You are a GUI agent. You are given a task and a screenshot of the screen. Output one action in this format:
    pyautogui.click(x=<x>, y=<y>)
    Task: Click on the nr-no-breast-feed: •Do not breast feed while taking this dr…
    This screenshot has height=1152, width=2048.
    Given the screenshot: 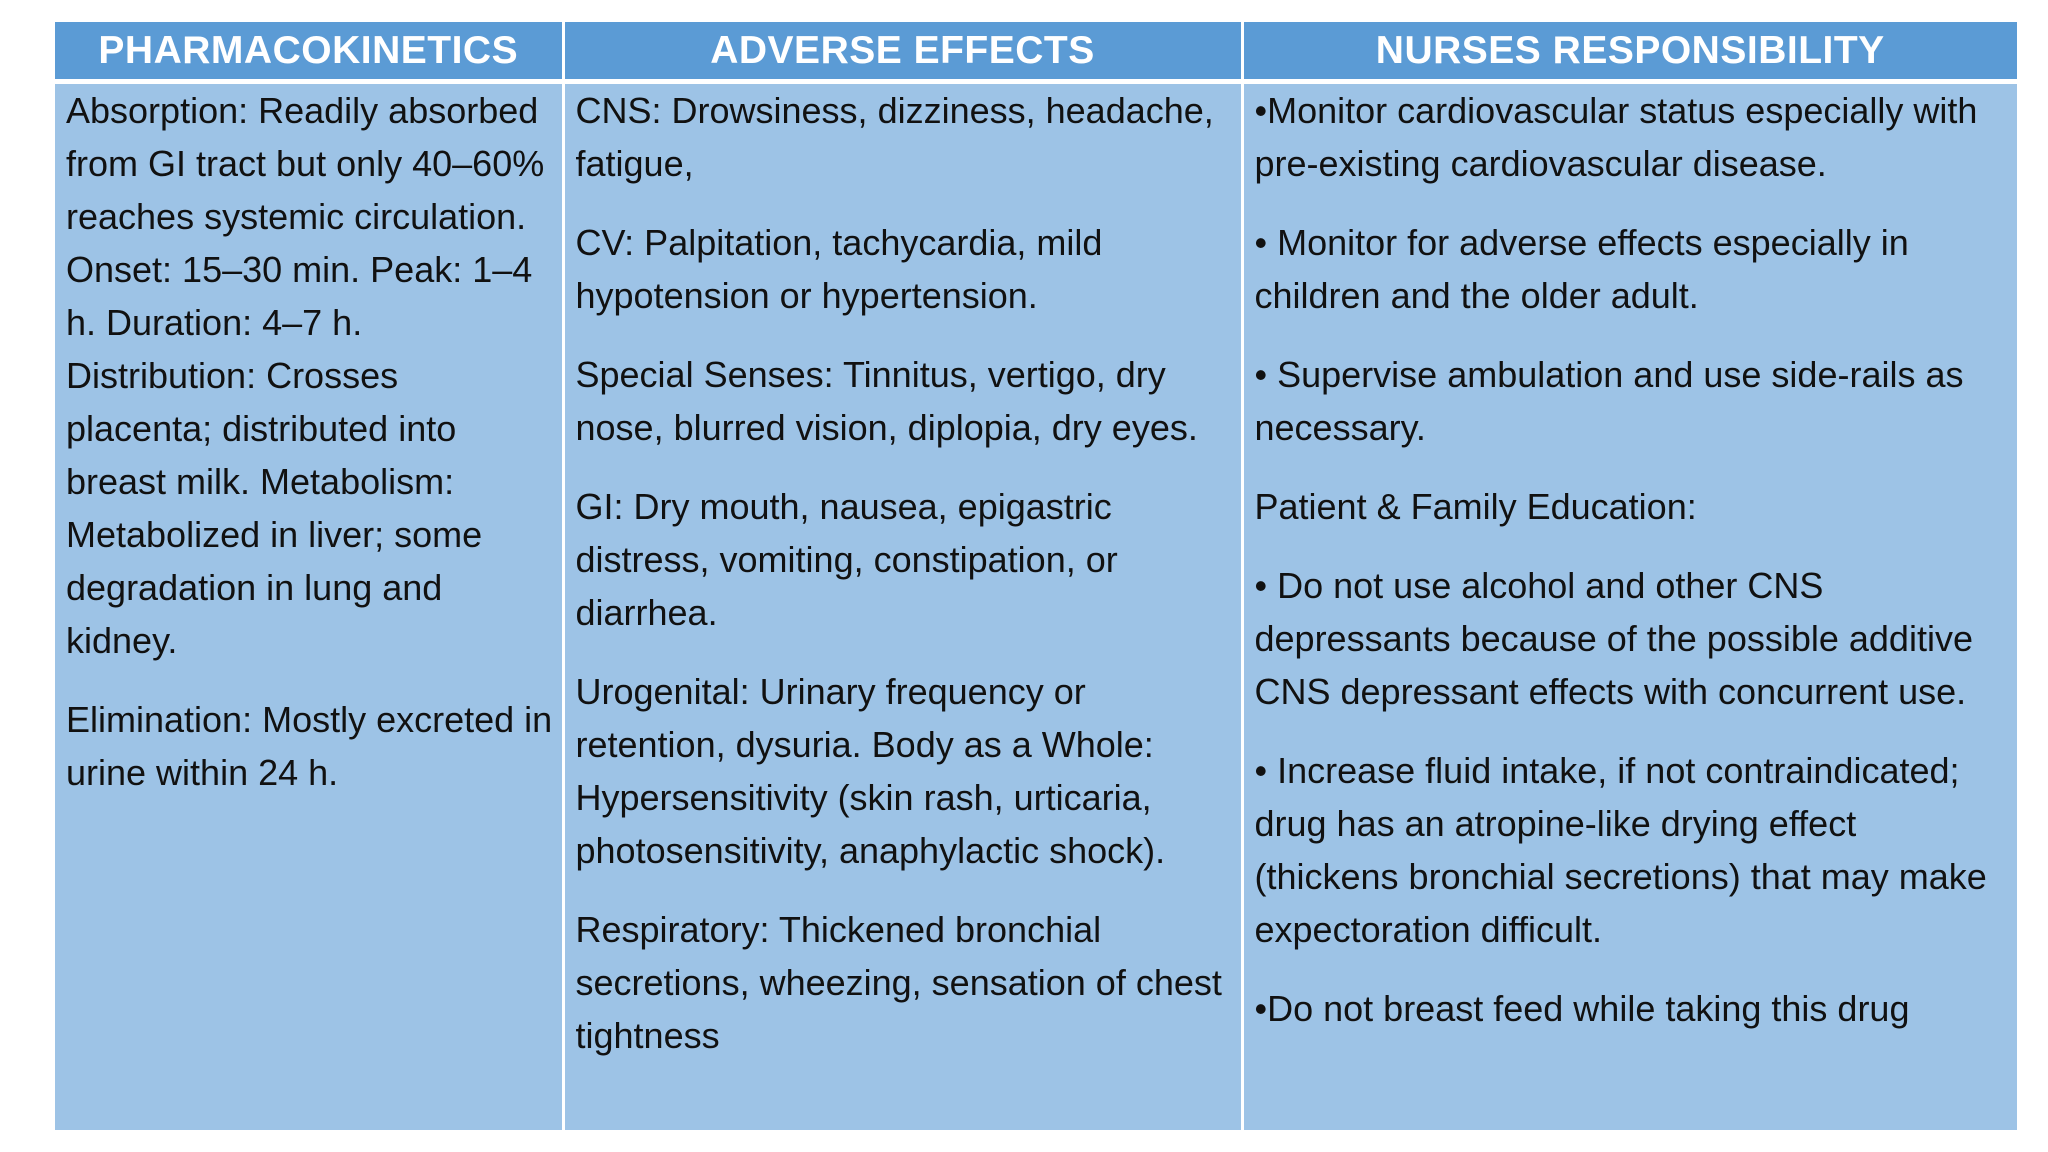 What is the action you would take?
    pyautogui.click(x=1582, y=1008)
    